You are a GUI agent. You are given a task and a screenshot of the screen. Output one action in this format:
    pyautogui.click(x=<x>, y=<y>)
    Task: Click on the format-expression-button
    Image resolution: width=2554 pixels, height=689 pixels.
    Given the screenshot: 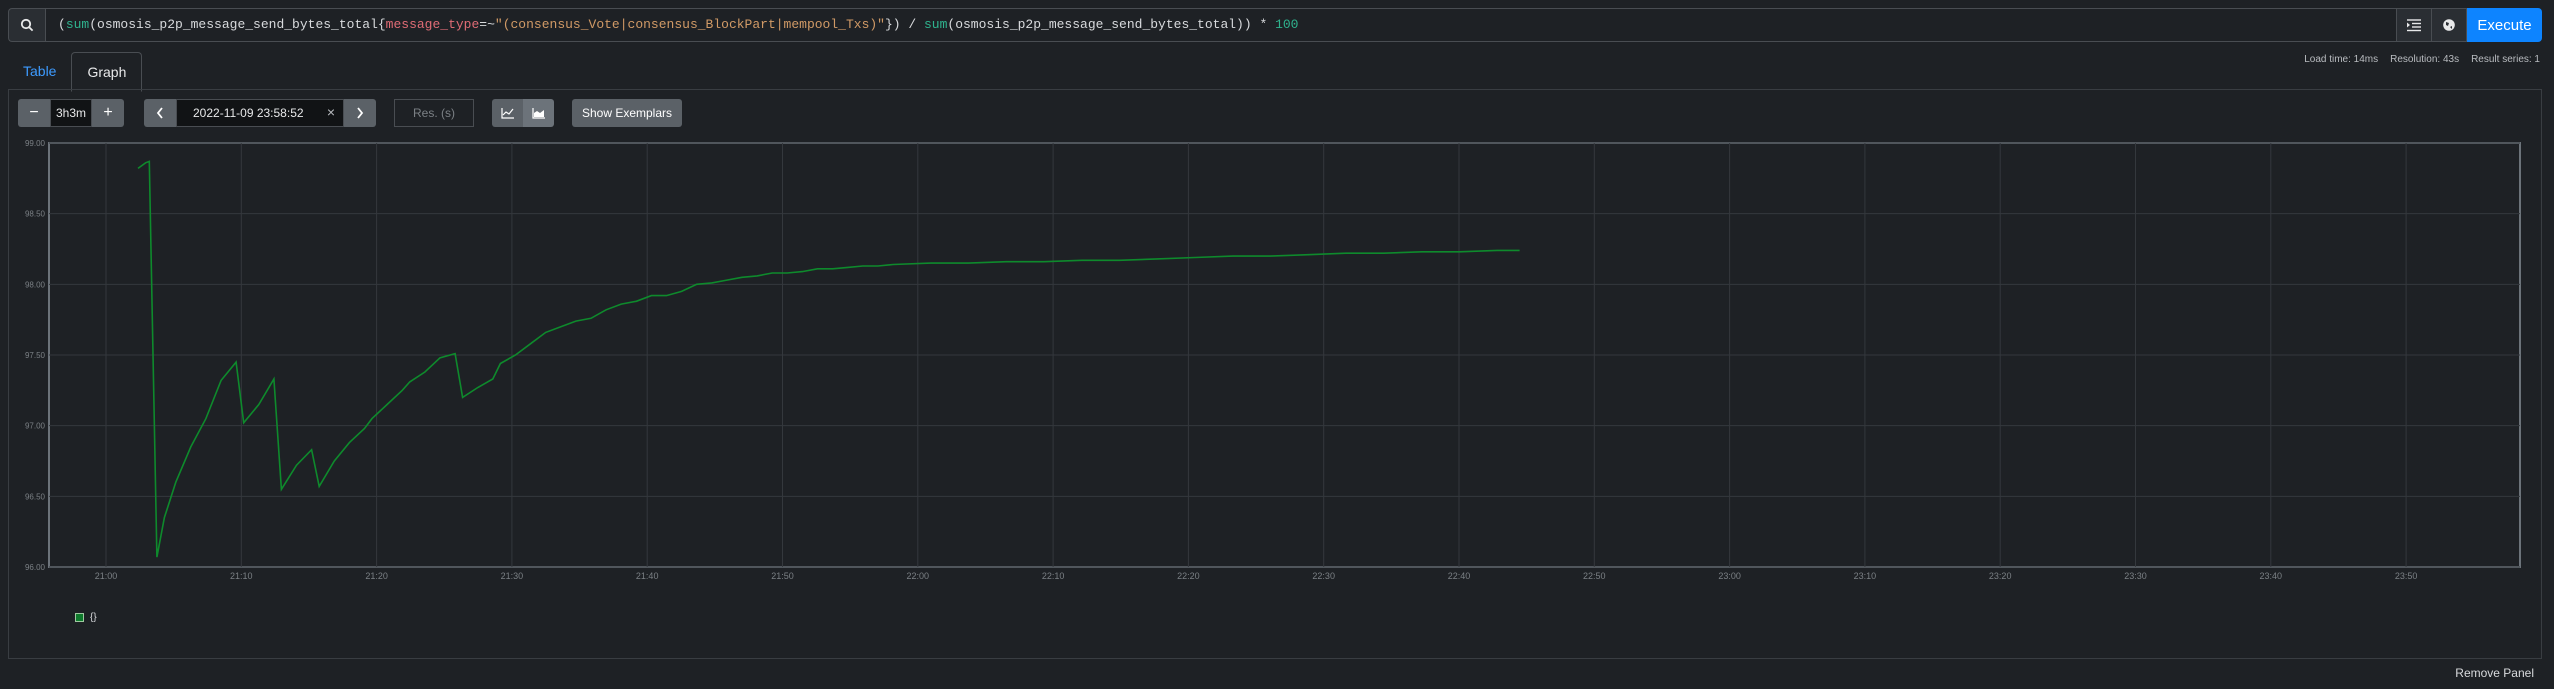 What is the action you would take?
    pyautogui.click(x=2414, y=25)
    